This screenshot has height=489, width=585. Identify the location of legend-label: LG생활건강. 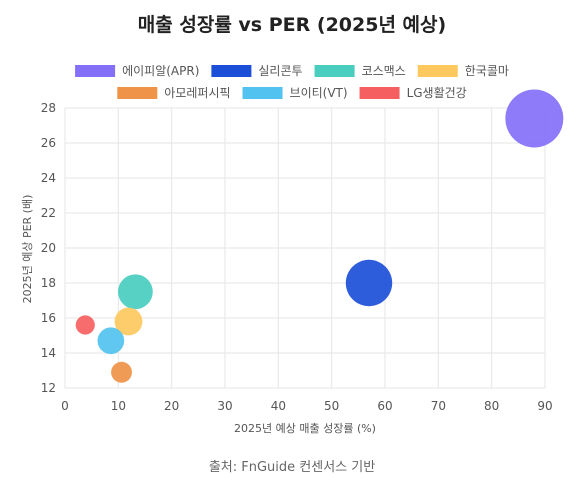
(437, 93).